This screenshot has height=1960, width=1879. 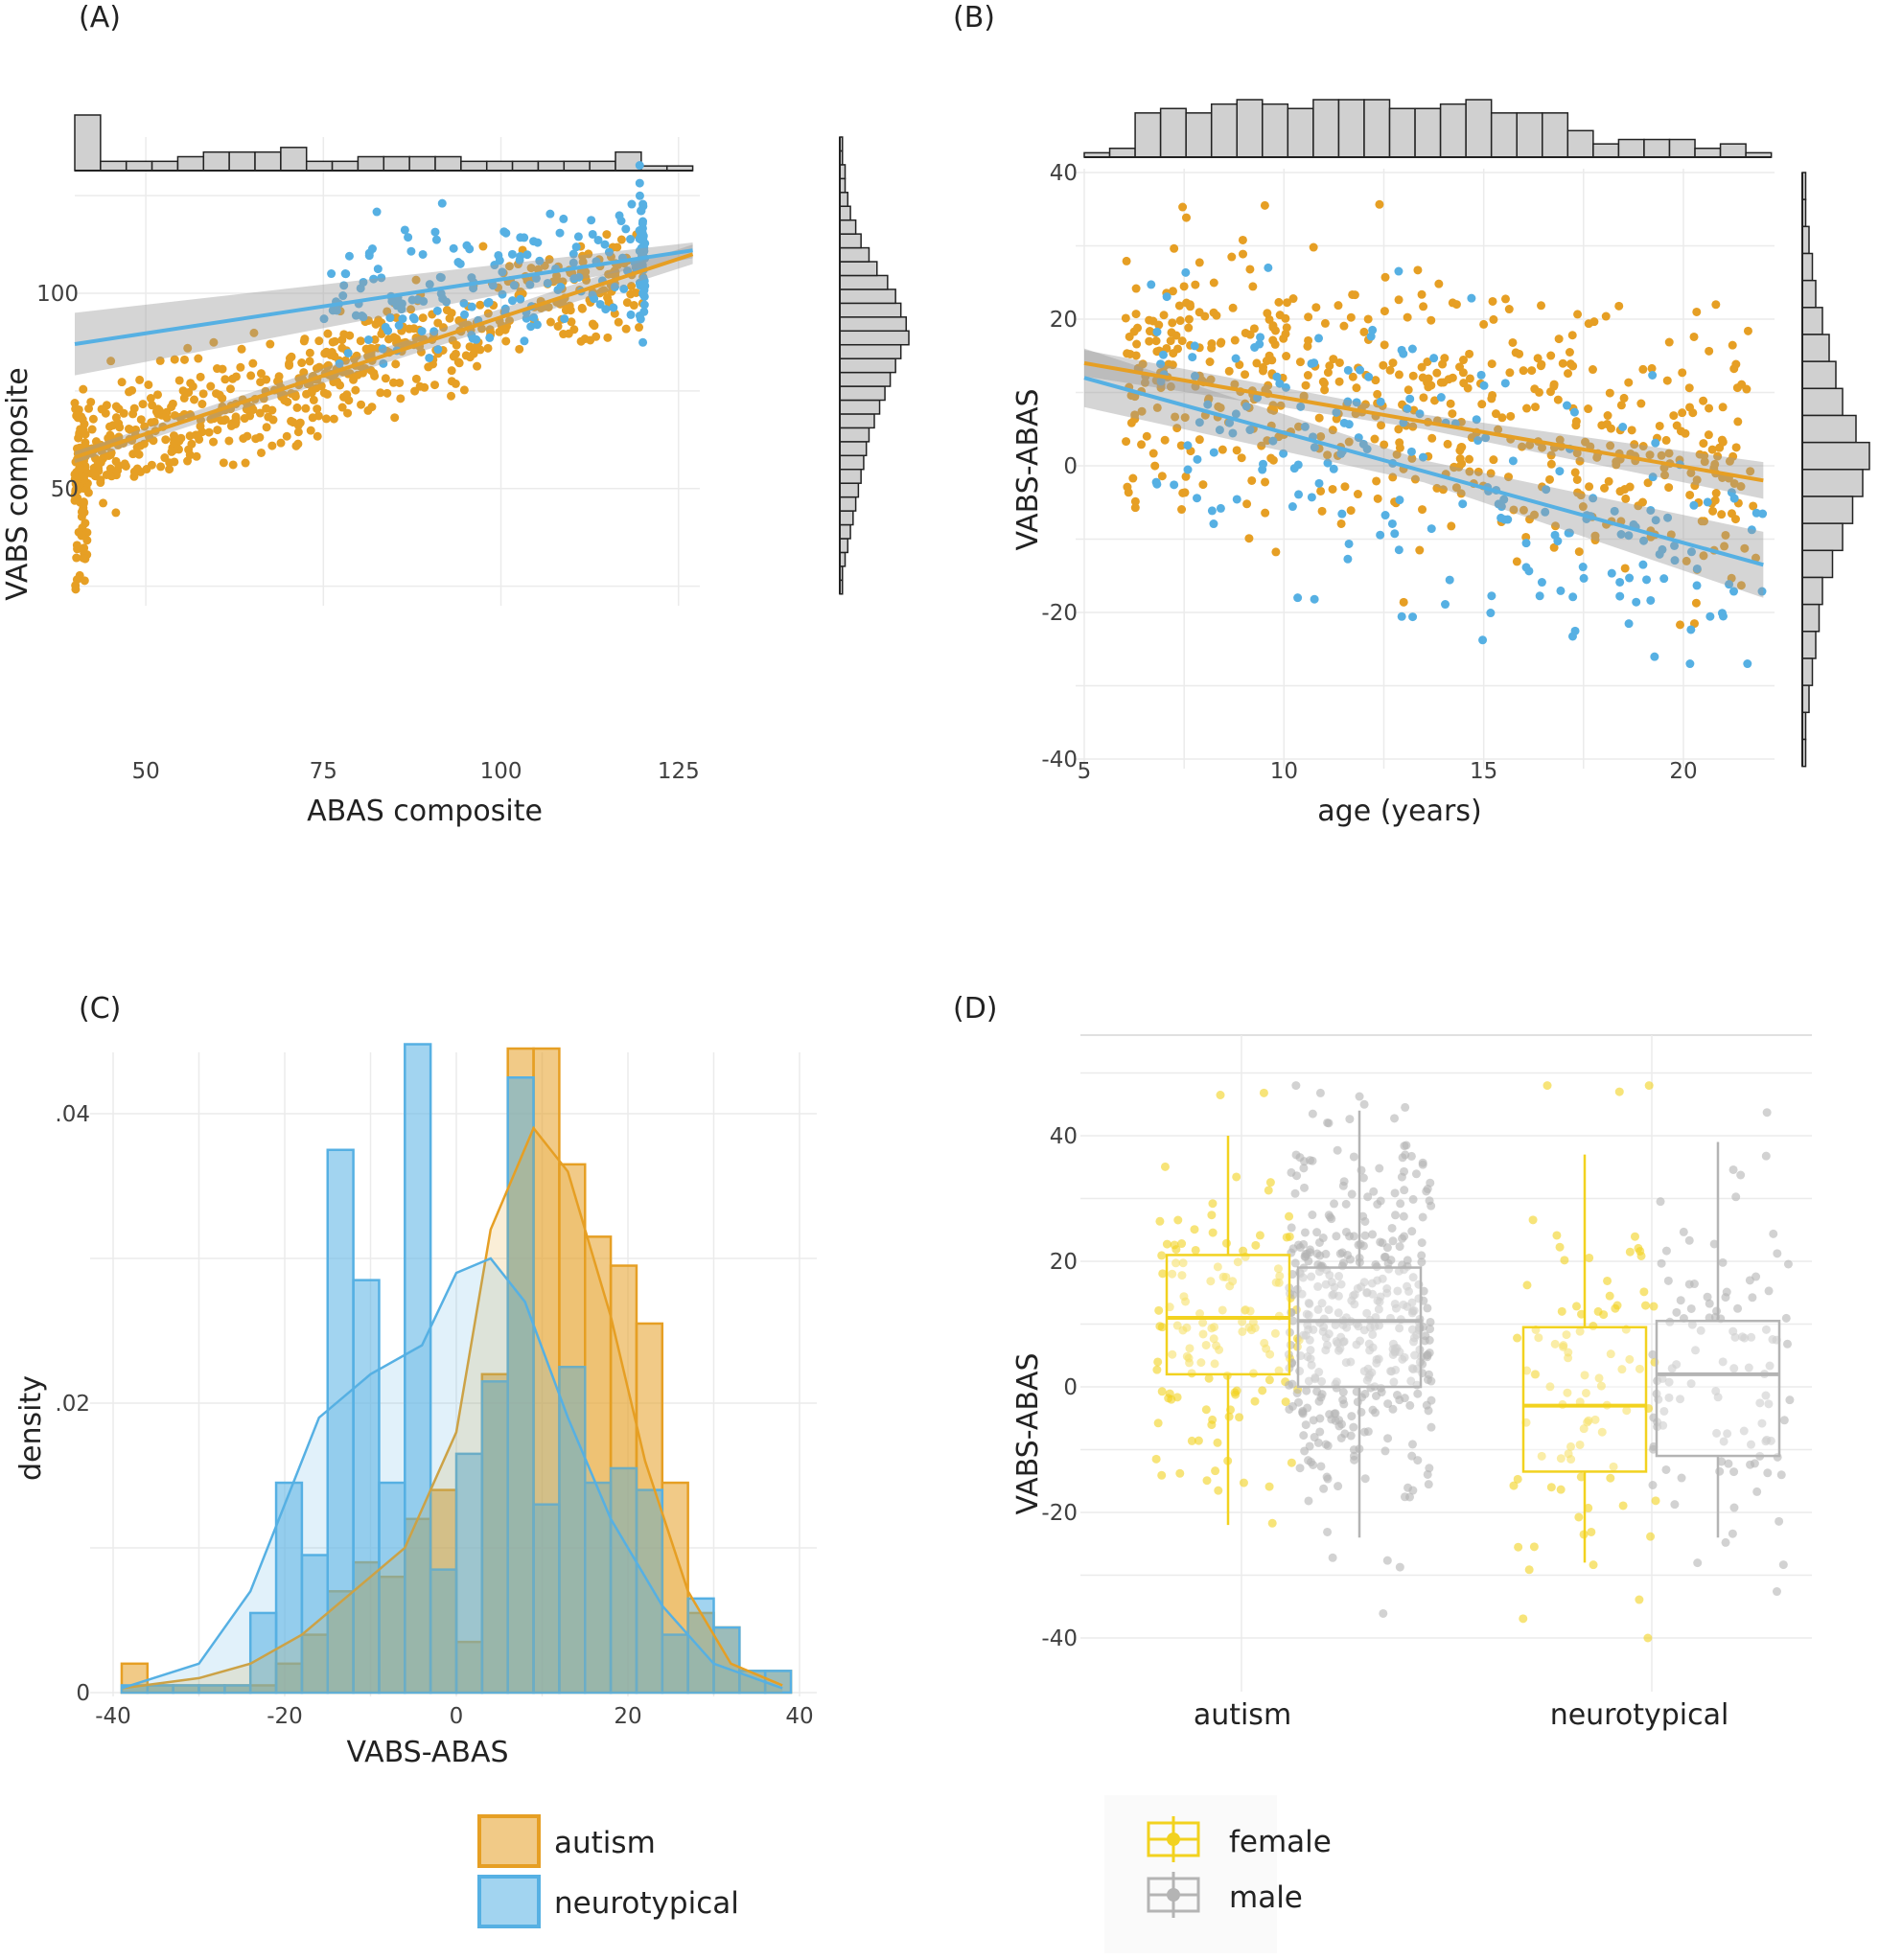 What do you see at coordinates (799, 1716) in the screenshot?
I see `x-tick-label: 40` at bounding box center [799, 1716].